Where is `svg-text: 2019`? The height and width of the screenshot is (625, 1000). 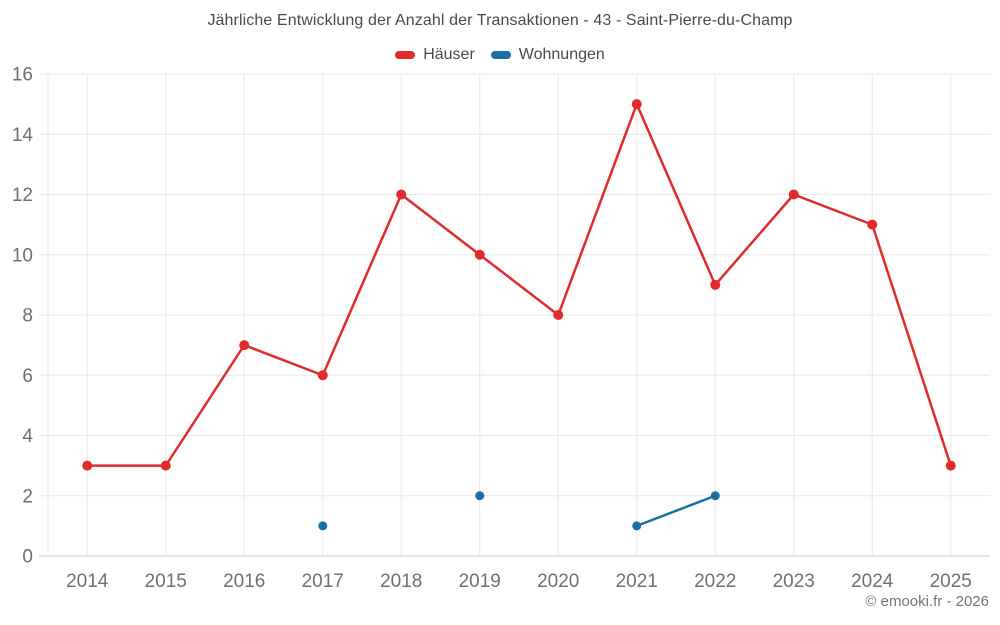
svg-text: 2019 is located at coordinates (480, 581).